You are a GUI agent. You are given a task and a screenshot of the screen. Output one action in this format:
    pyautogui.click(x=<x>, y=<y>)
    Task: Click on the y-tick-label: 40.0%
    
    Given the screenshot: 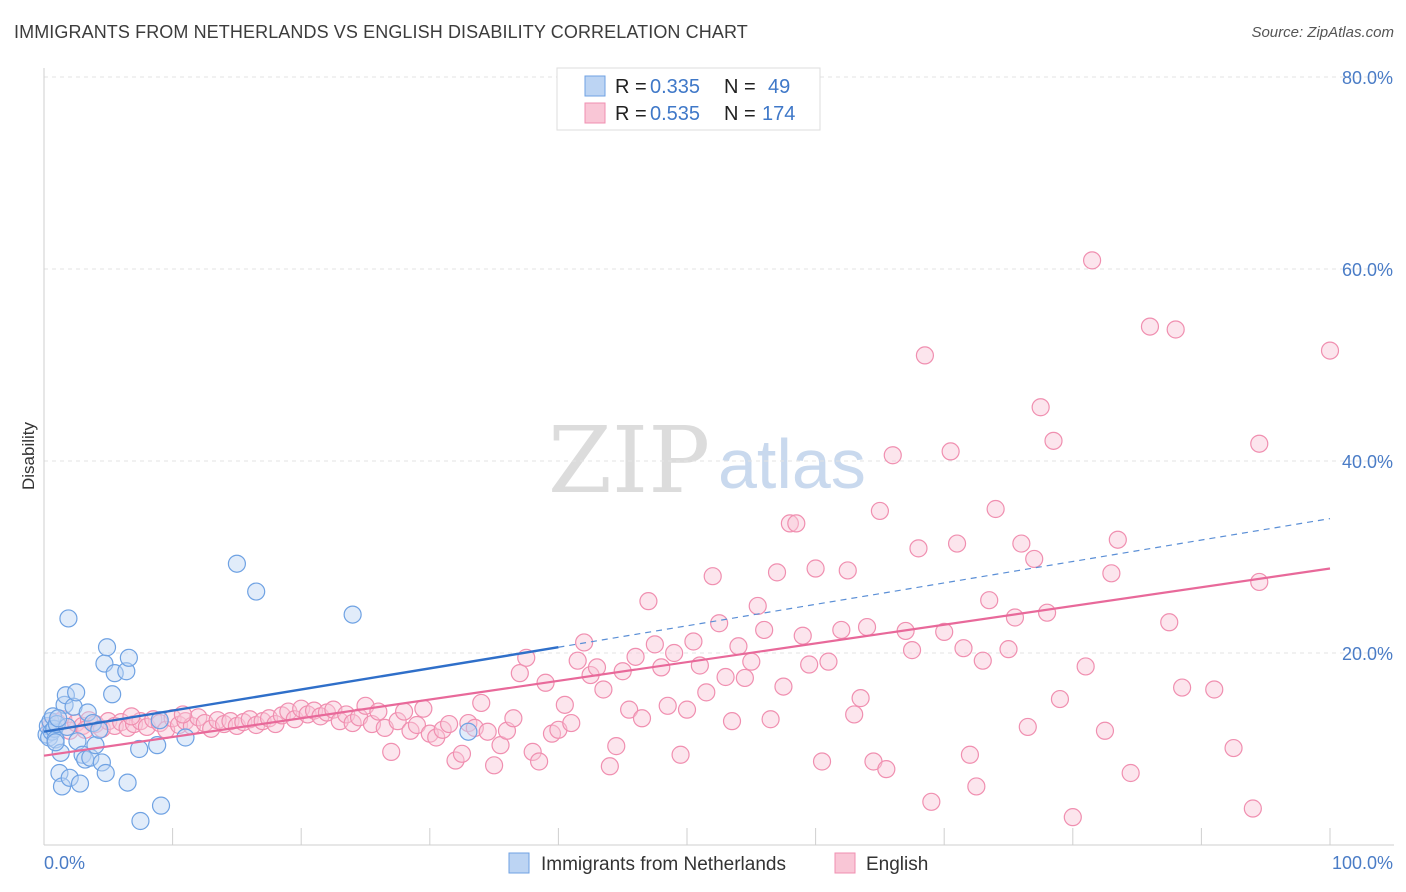 What is the action you would take?
    pyautogui.click(x=1367, y=462)
    